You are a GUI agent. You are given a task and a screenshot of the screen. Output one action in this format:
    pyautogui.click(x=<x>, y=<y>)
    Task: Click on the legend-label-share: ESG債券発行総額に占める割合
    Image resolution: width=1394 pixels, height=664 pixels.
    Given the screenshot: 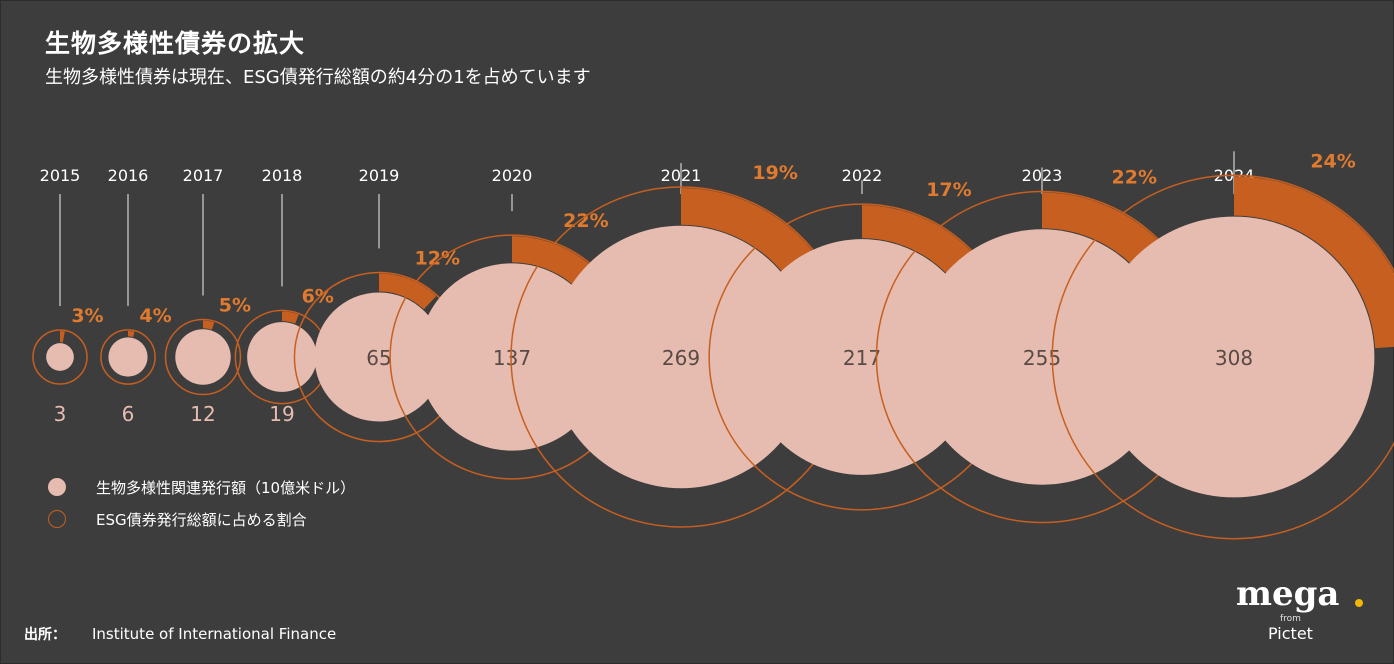 What is the action you would take?
    pyautogui.click(x=201, y=519)
    